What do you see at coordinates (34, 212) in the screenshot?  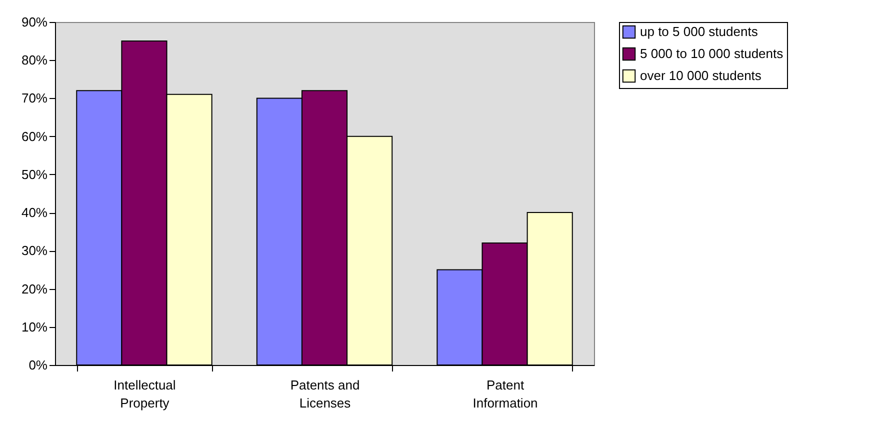 I see `y-tick-label: 40%` at bounding box center [34, 212].